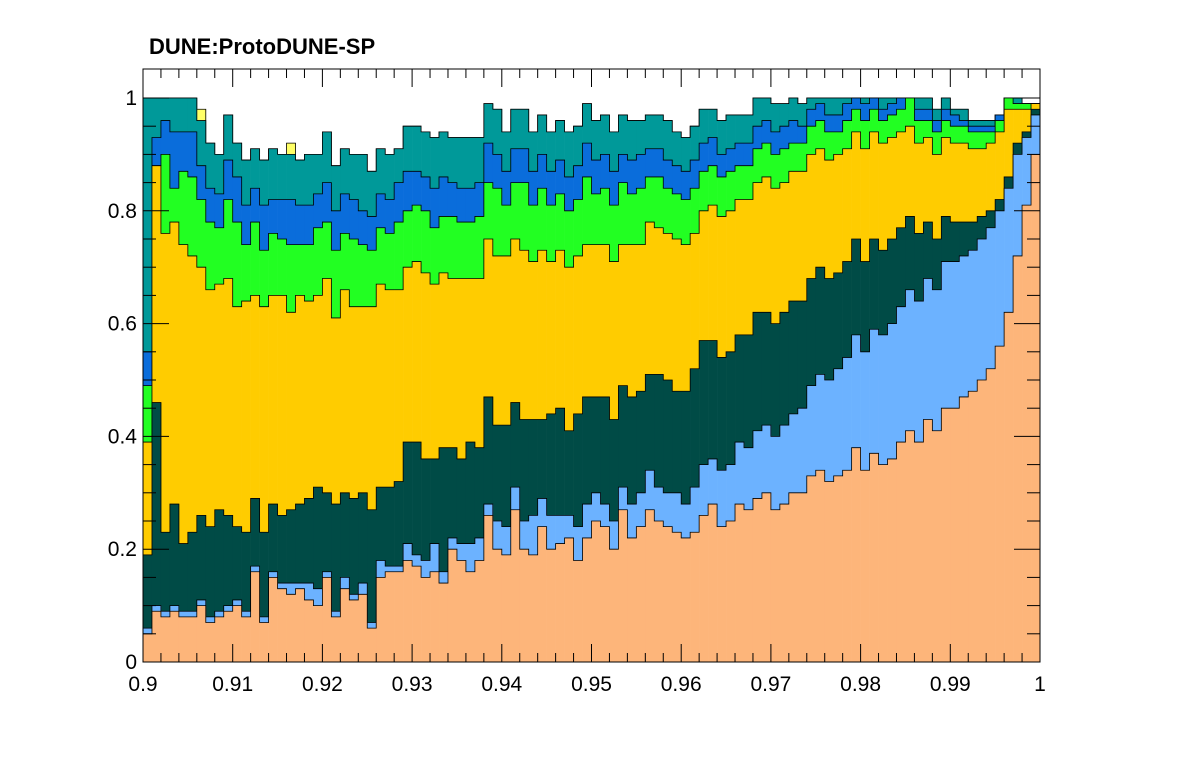 The image size is (1196, 772). I want to click on y-tick-label: 0, so click(131, 662).